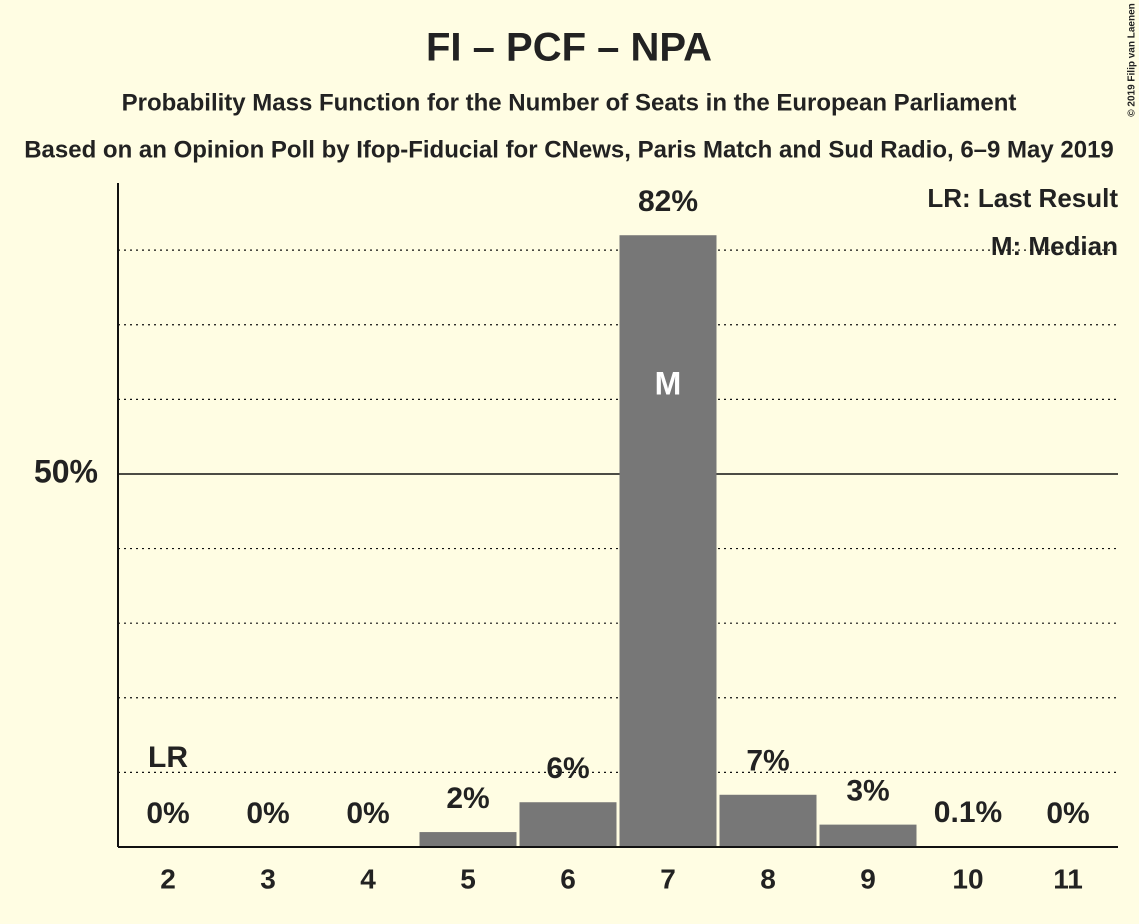 Image resolution: width=1139 pixels, height=924 pixels. I want to click on x-tick-label: 11, so click(1068, 878).